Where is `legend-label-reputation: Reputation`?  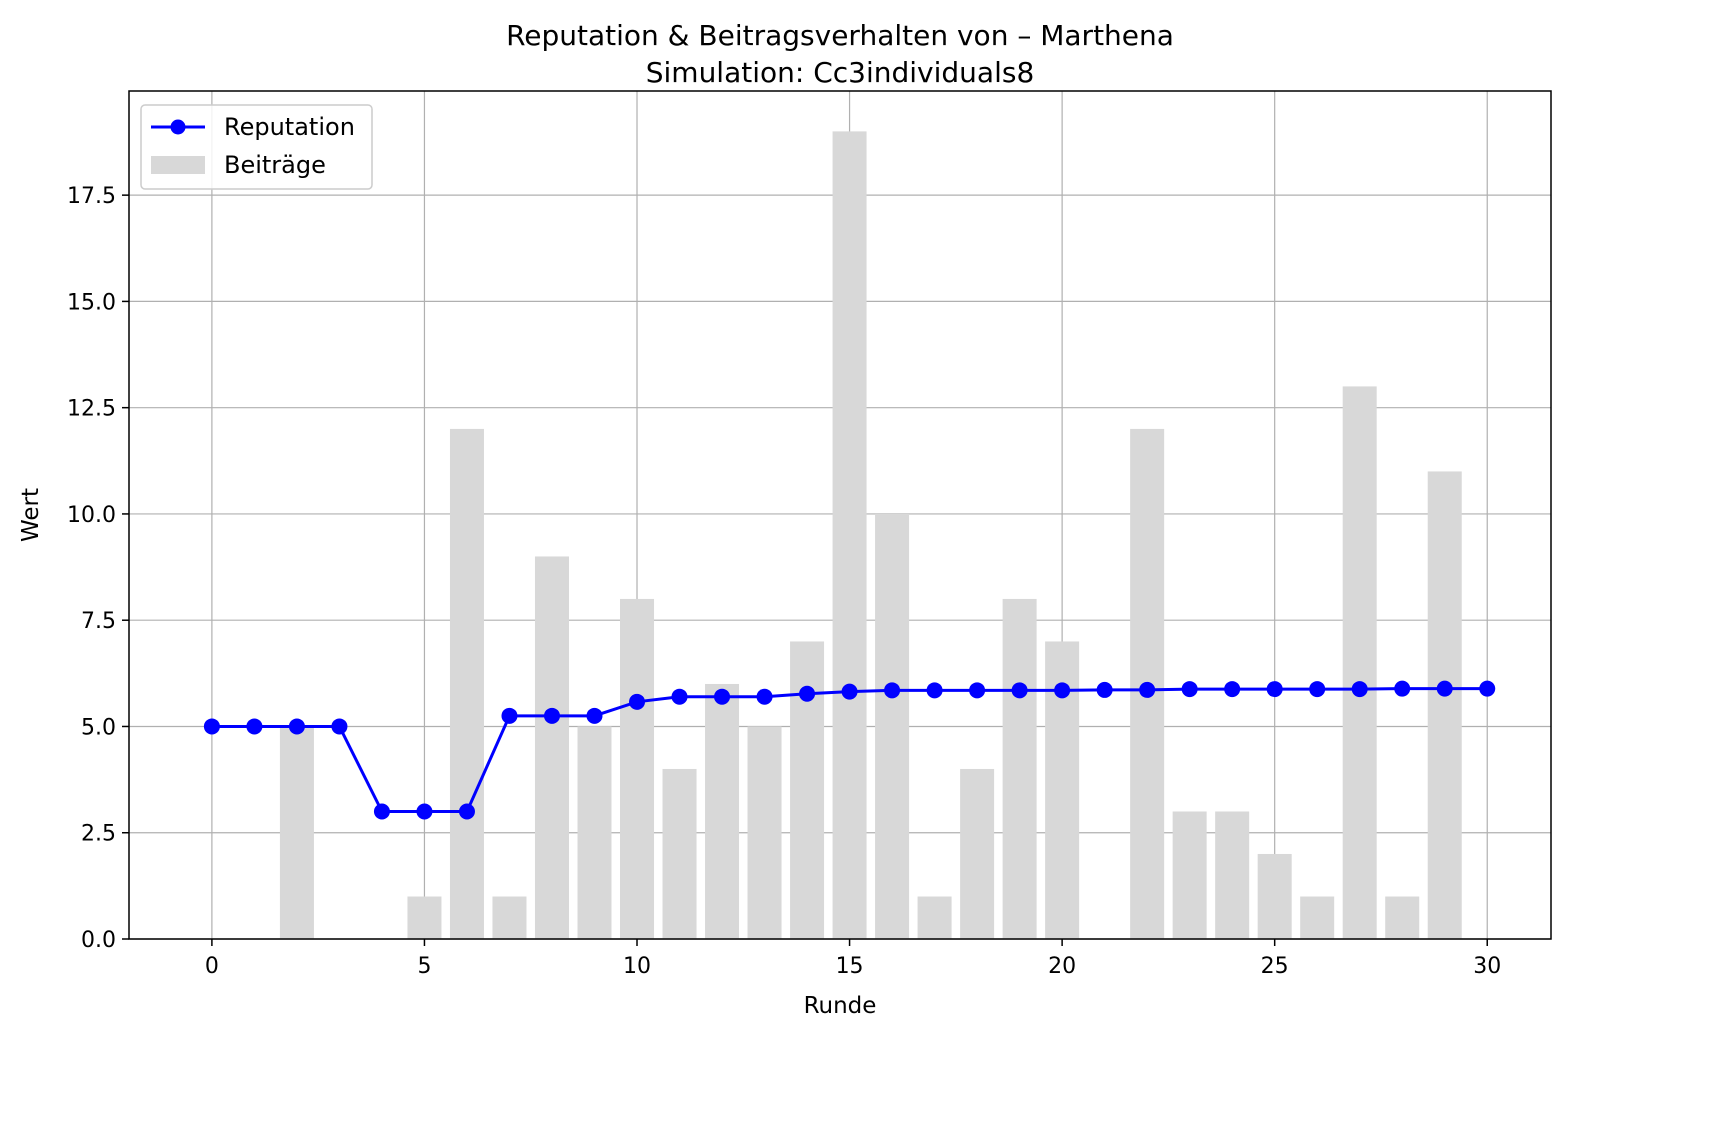 legend-label-reputation: Reputation is located at coordinates (289, 127).